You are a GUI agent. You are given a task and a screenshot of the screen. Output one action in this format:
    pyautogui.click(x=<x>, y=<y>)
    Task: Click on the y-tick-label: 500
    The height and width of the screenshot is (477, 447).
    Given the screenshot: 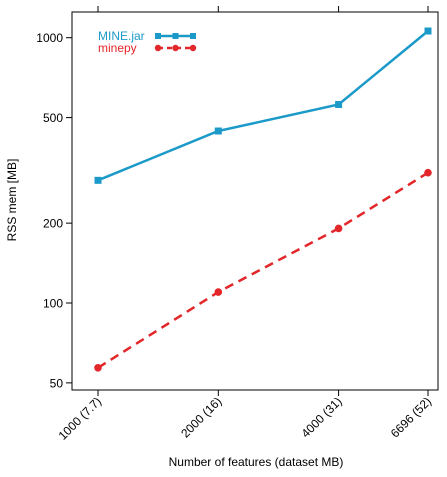 What is the action you would take?
    pyautogui.click(x=53, y=118)
    